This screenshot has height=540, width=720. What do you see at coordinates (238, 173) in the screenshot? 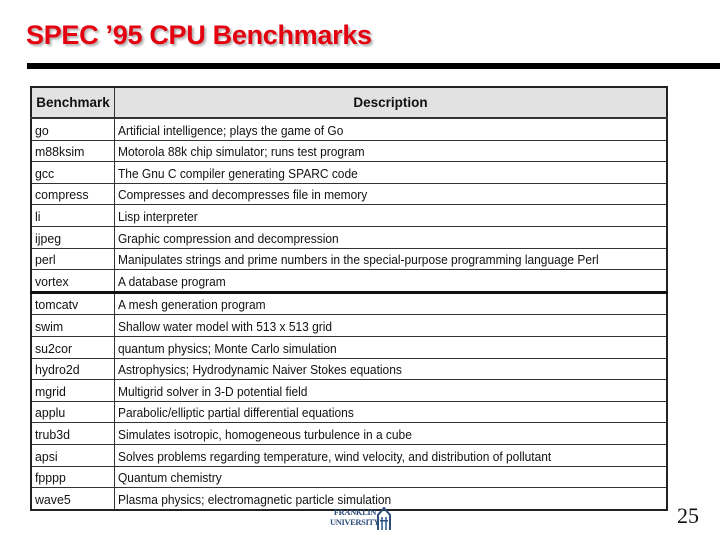
I see `benchmark-description: The Gnu C compiler generating SPARC code` at bounding box center [238, 173].